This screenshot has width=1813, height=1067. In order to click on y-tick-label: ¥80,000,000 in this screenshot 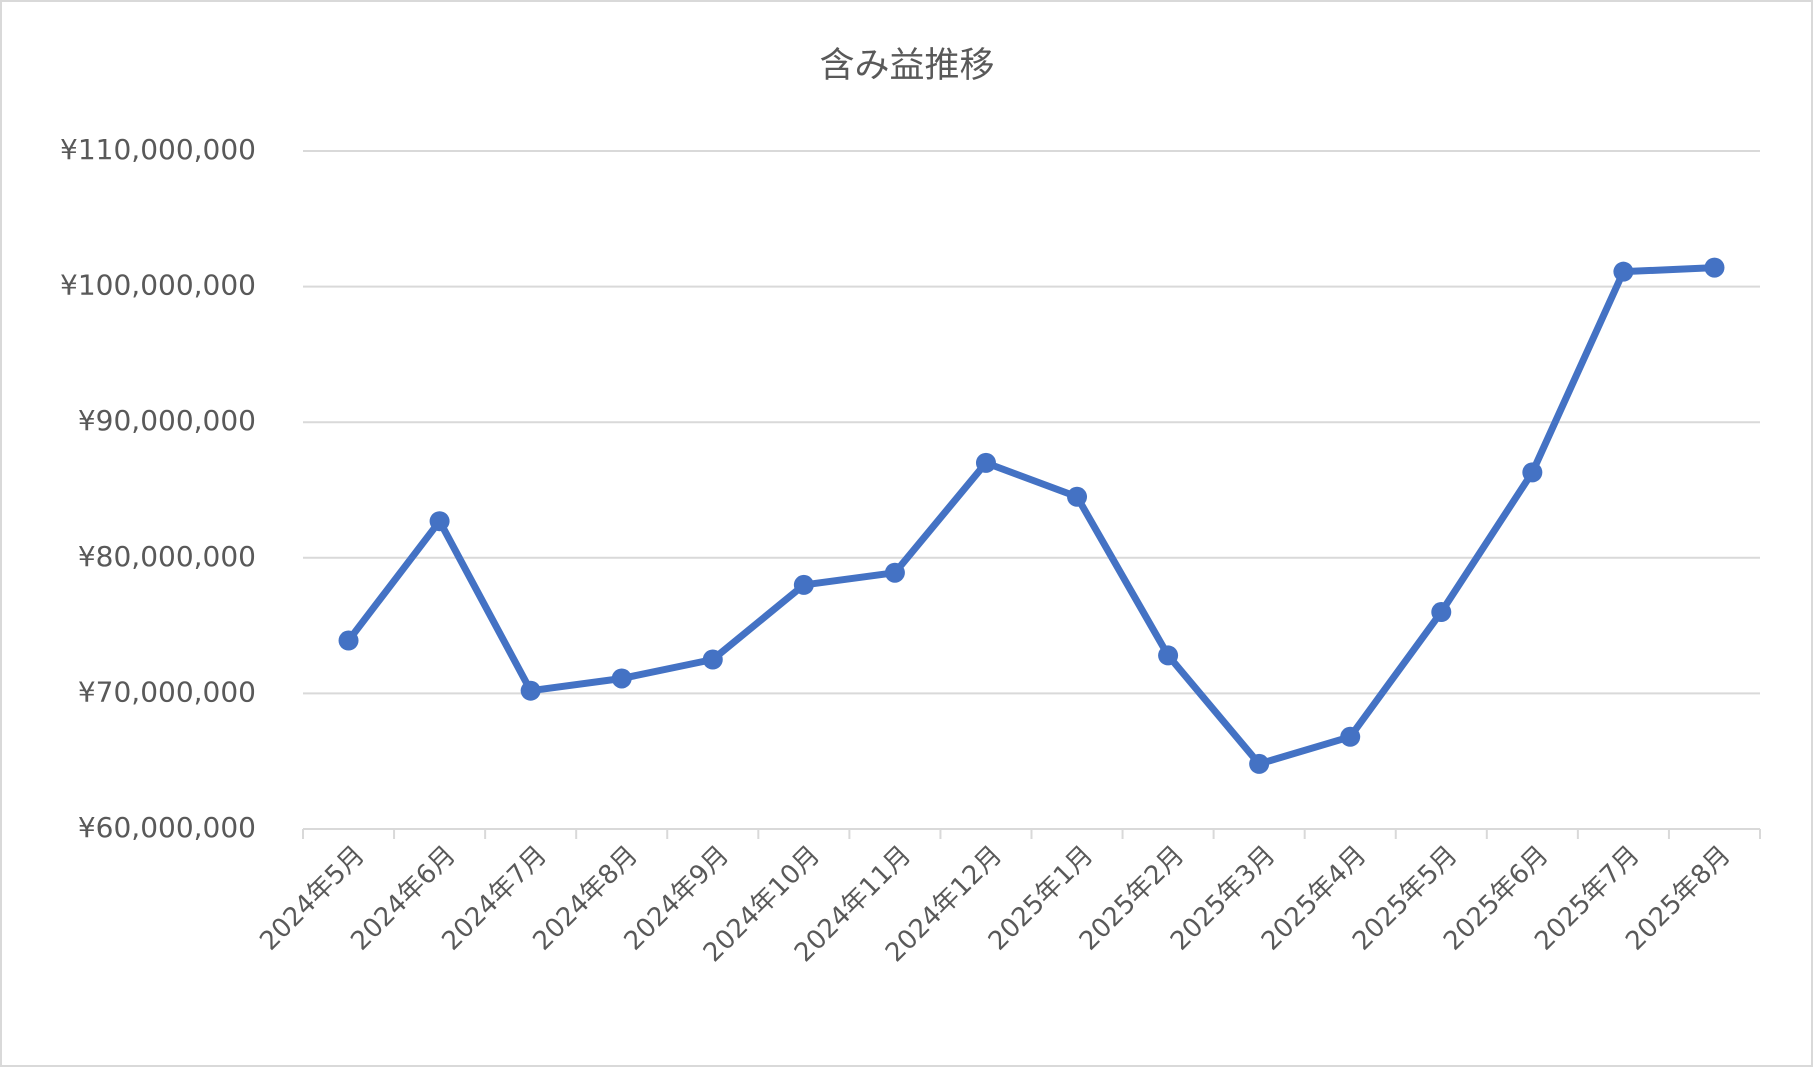, I will do `click(167, 556)`.